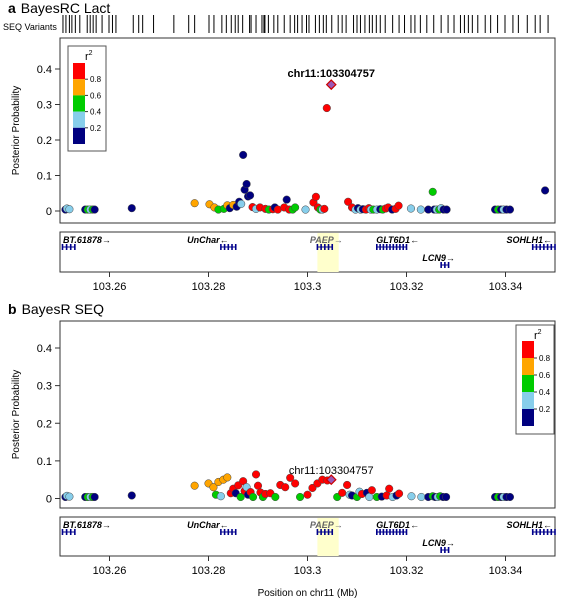 This screenshot has width=567, height=603. I want to click on x-tick-label: 103.3, so click(308, 571).